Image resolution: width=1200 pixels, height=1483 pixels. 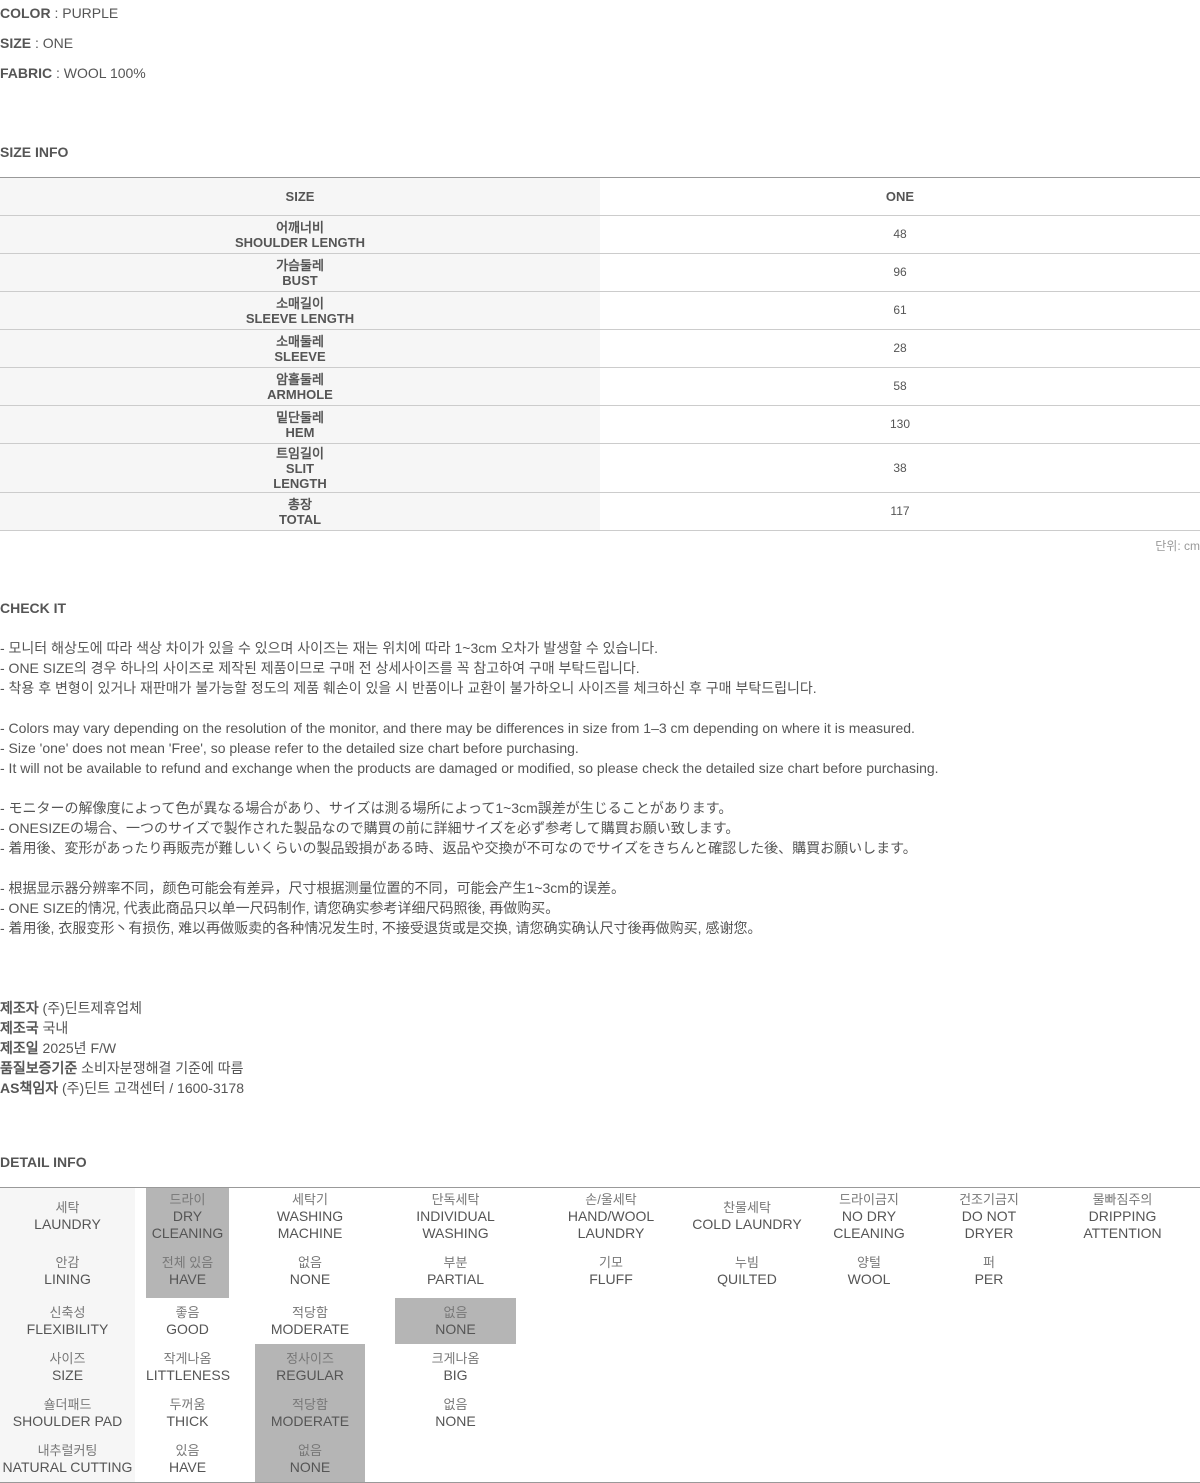 What do you see at coordinates (26, 73) in the screenshot?
I see `spec-label: FABRIC` at bounding box center [26, 73].